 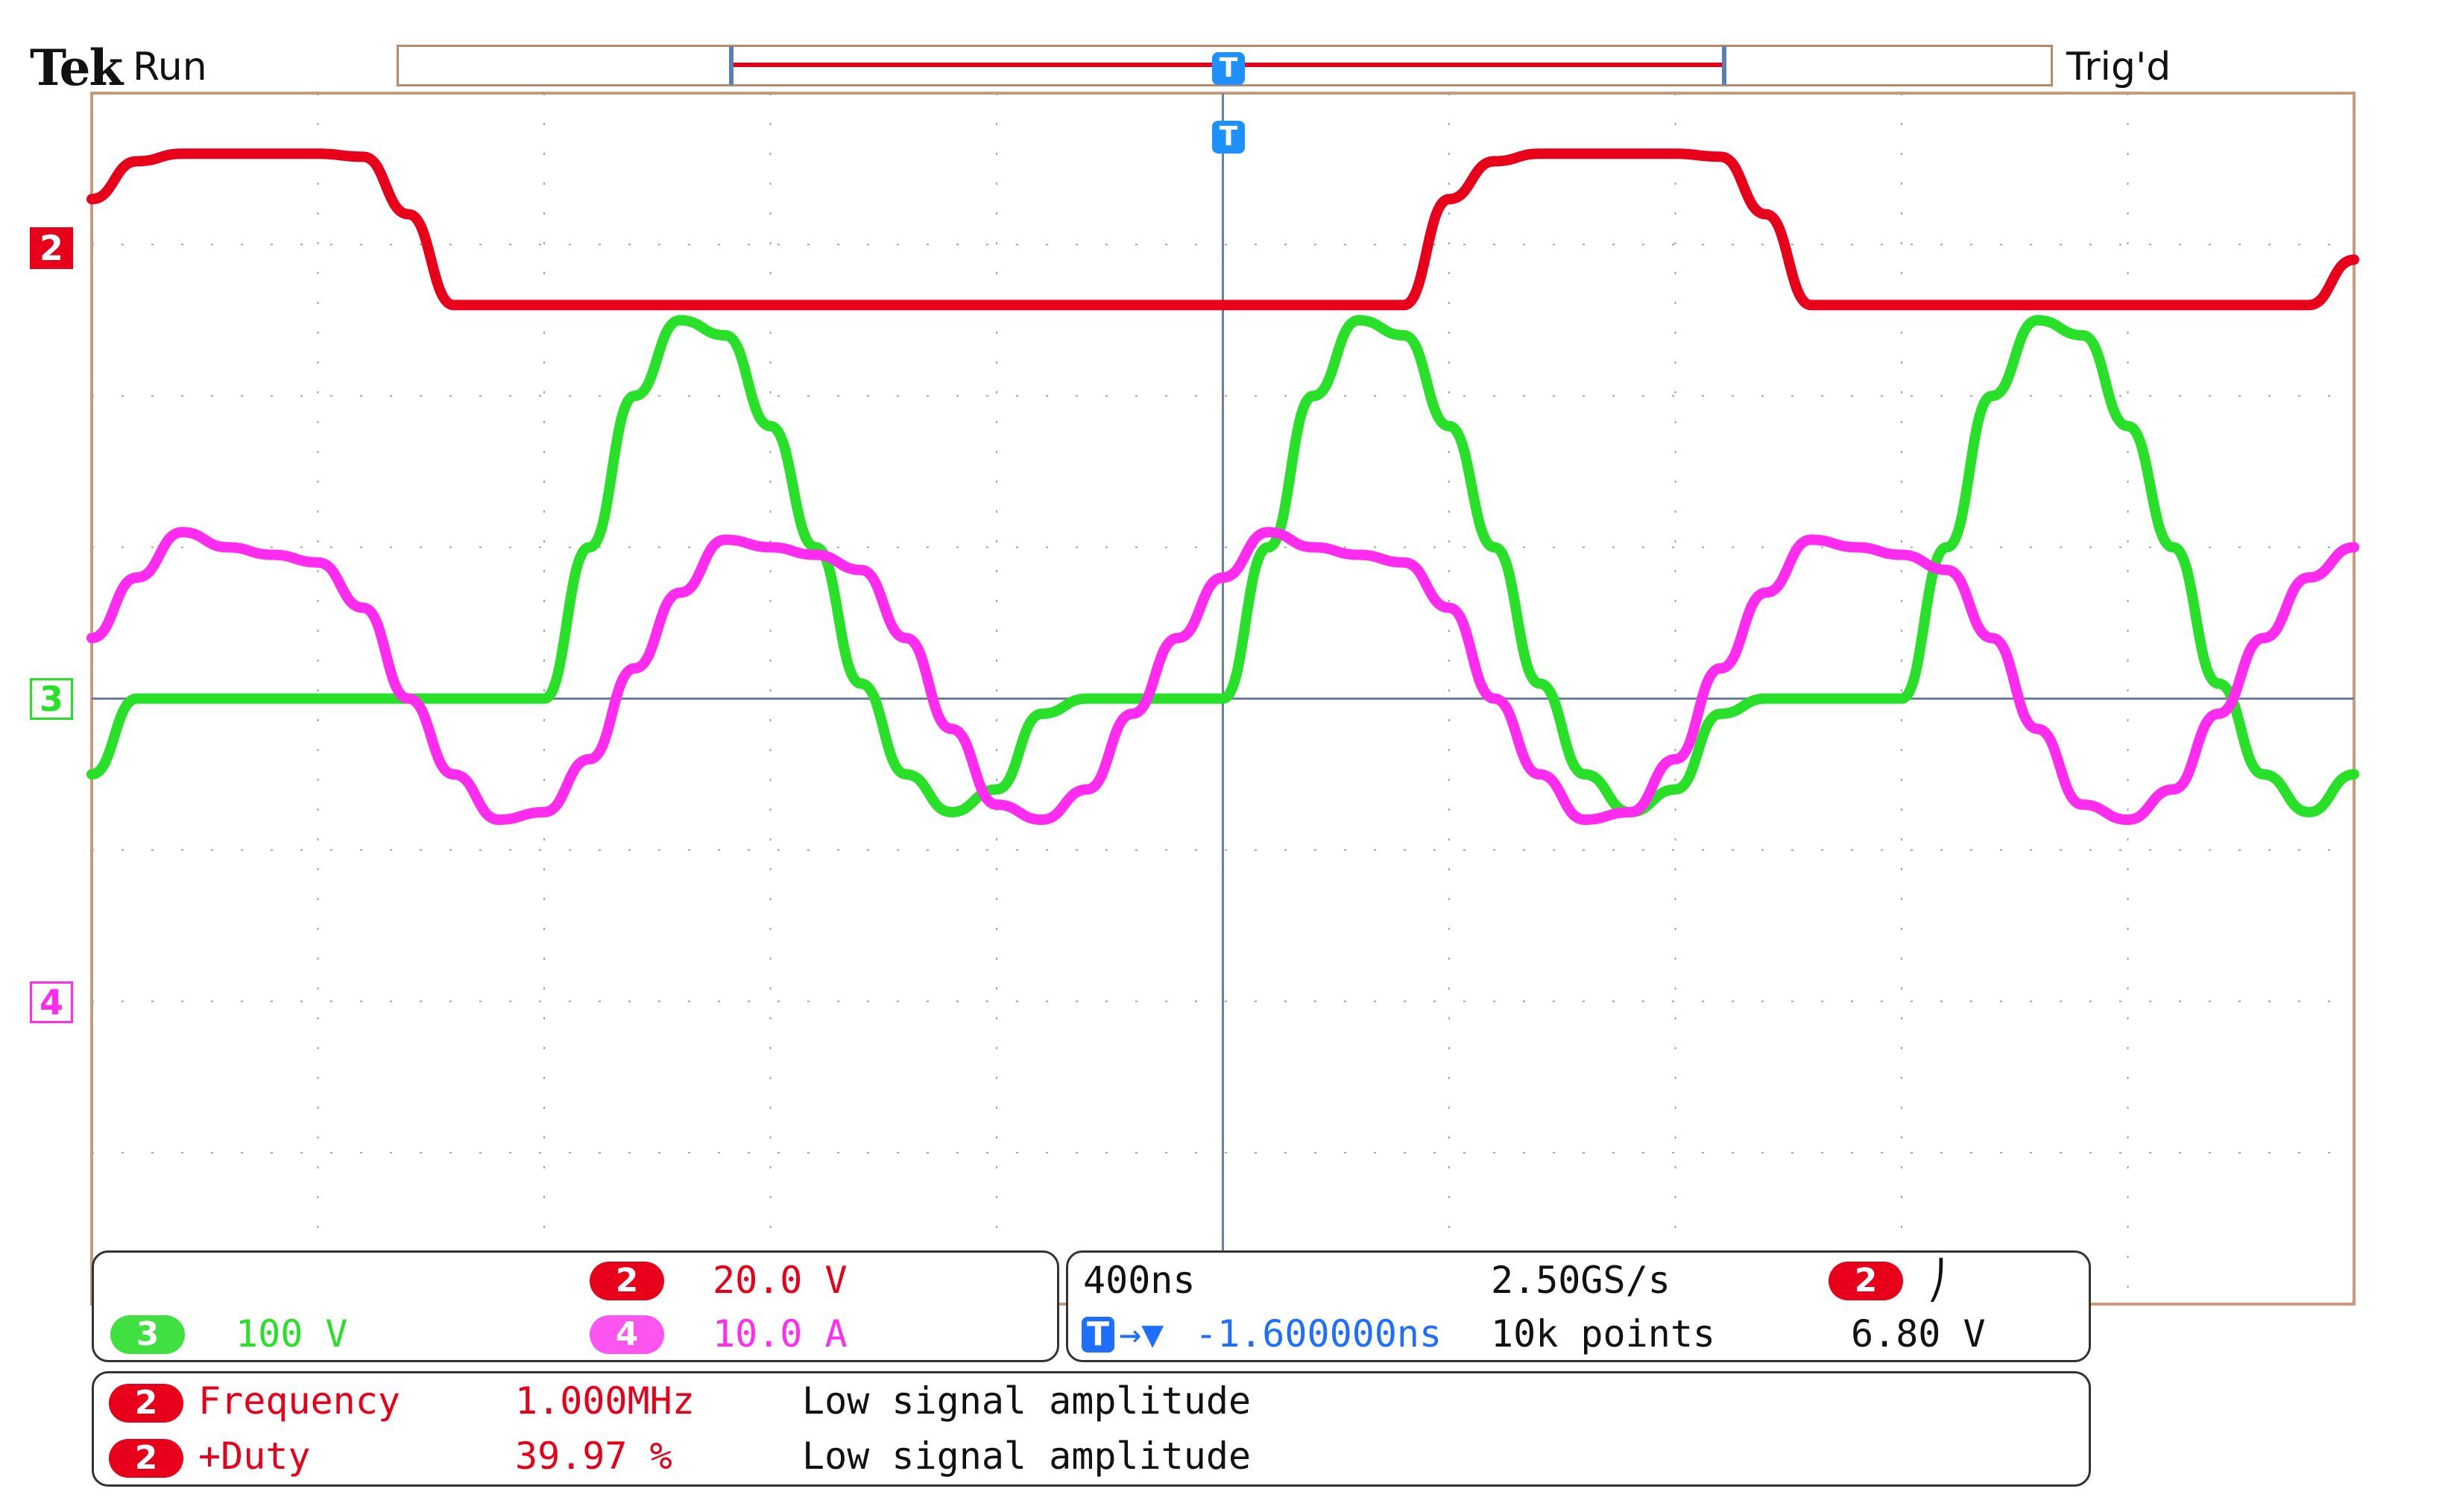 What do you see at coordinates (1581, 1280) in the screenshot?
I see `sample-rate: 2.50GS/s` at bounding box center [1581, 1280].